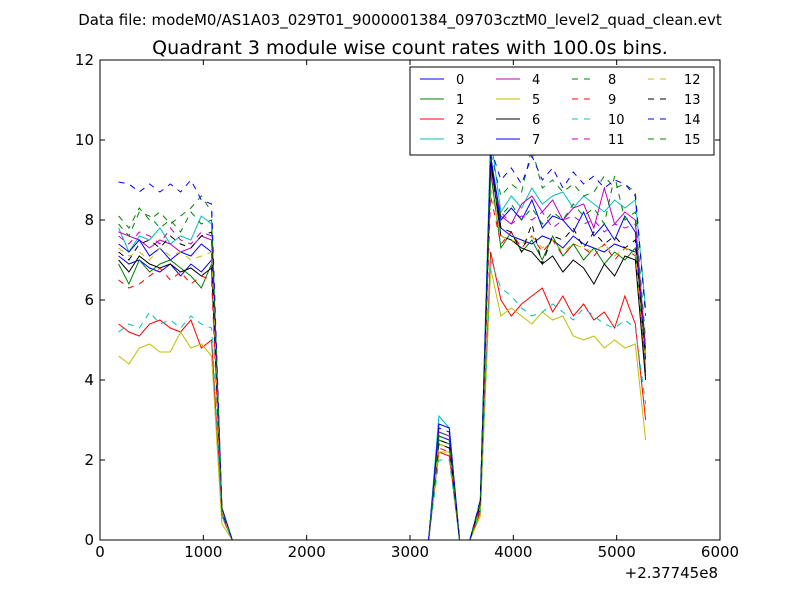  I want to click on legend-label-6: 6, so click(536, 120).